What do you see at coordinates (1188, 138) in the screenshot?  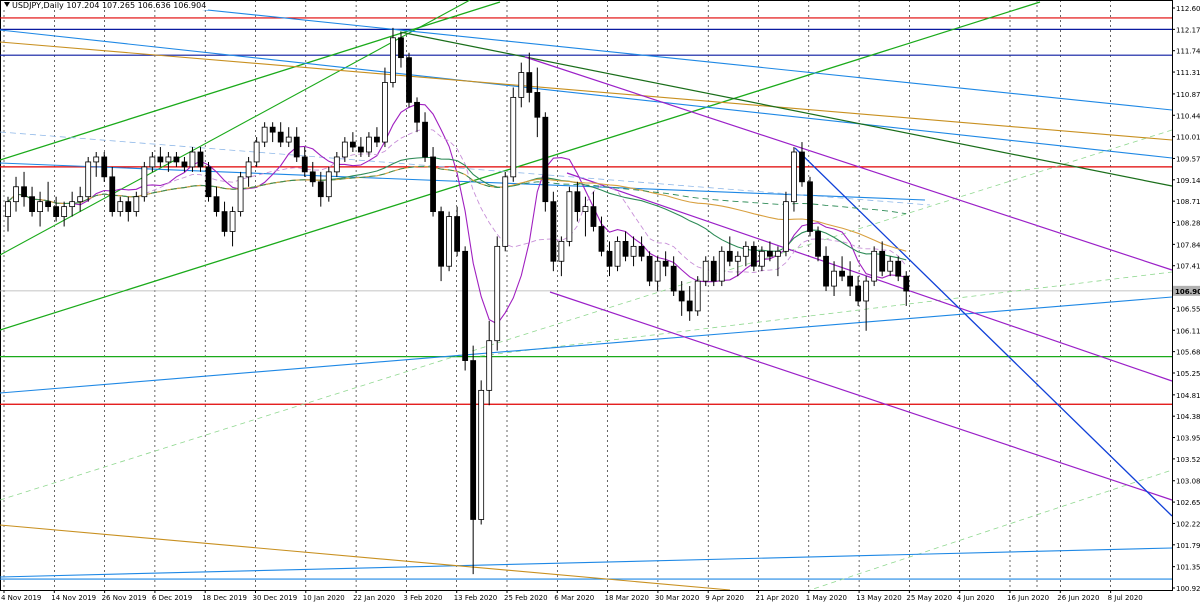 I see `price-tick-label: 110.010` at bounding box center [1188, 138].